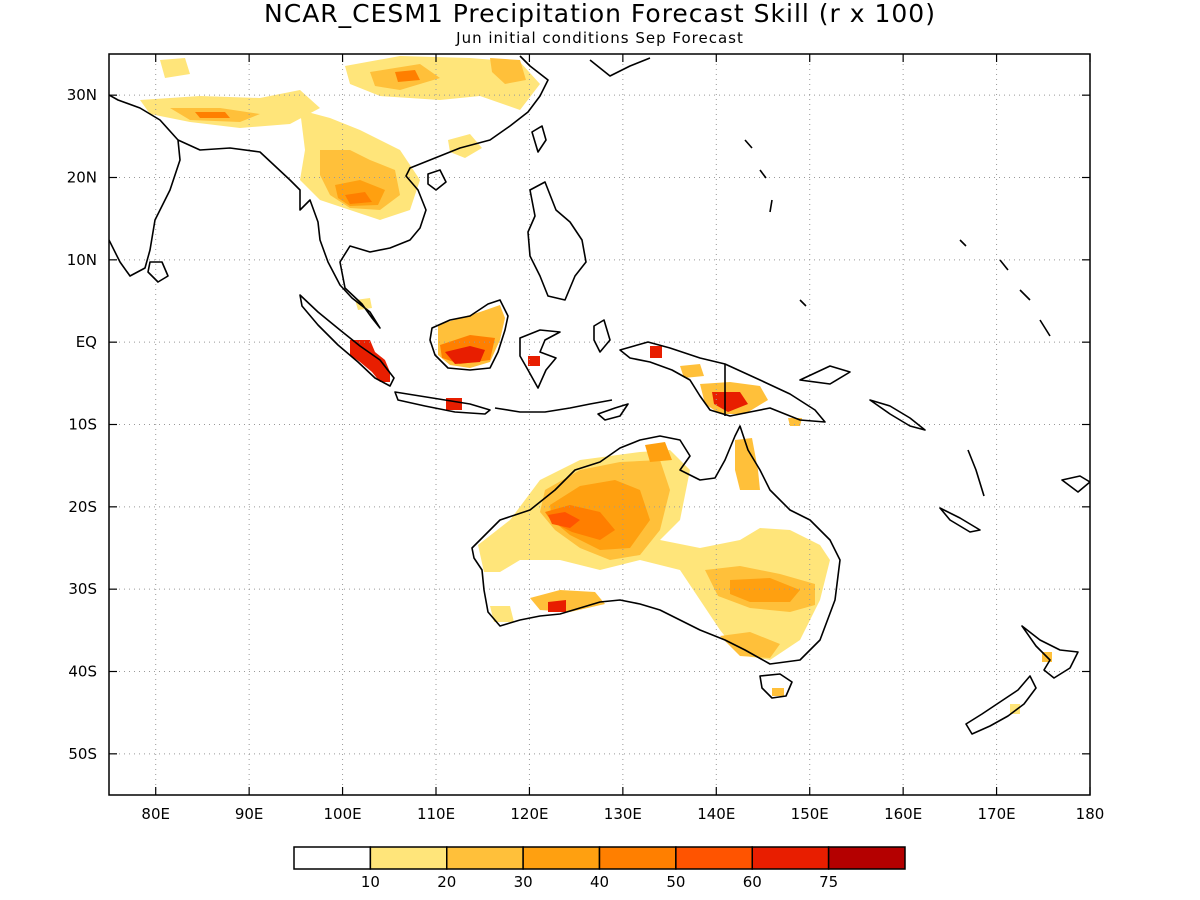 This screenshot has width=1200, height=900. I want to click on lon-label: 140E, so click(716, 814).